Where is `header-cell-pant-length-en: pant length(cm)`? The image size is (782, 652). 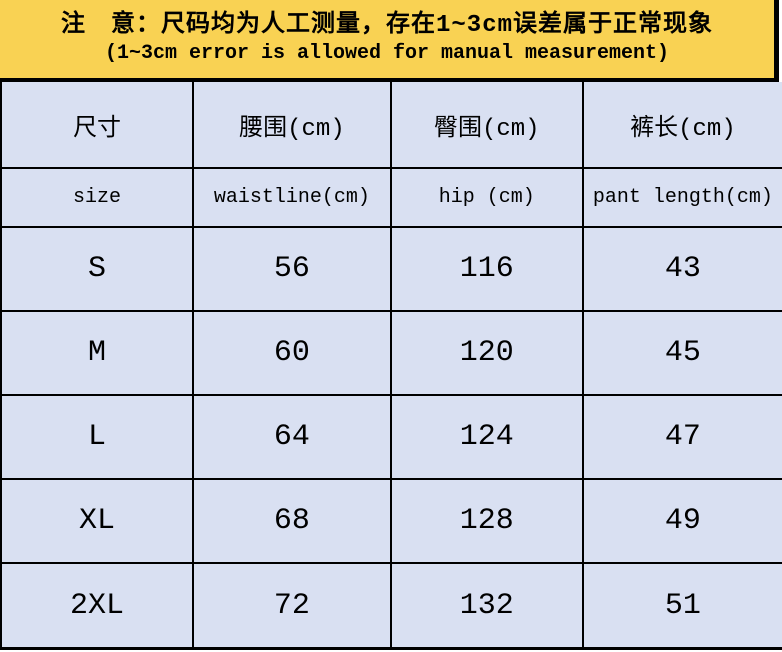 header-cell-pant-length-en: pant length(cm) is located at coordinates (681, 197).